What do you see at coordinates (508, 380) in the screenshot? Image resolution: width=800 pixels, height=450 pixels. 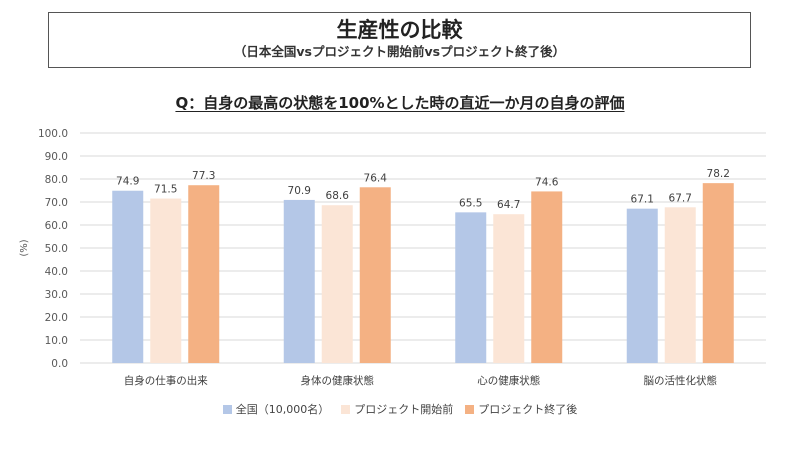 I see `x-category-label: 心の健康状態` at bounding box center [508, 380].